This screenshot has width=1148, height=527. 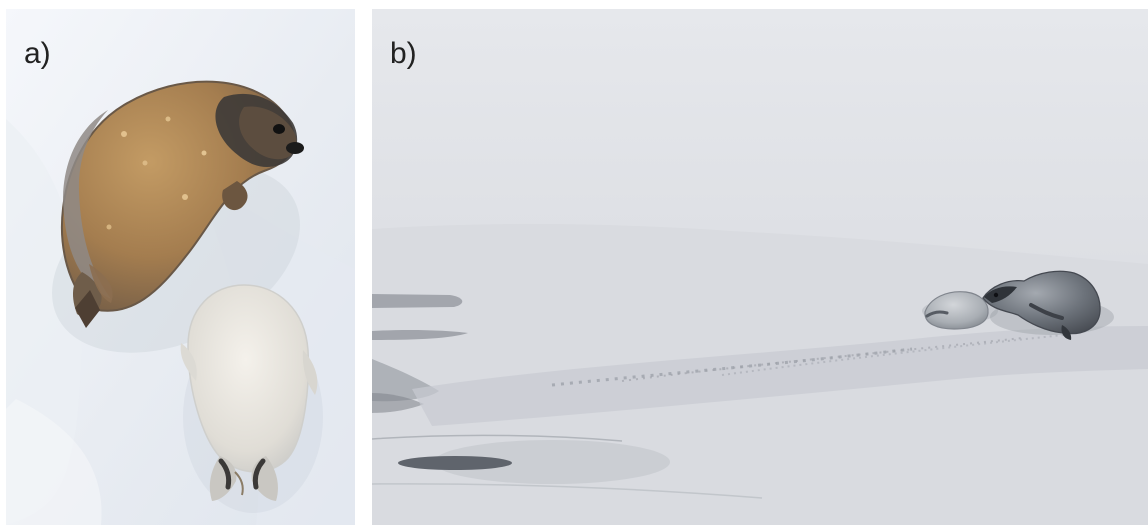 What do you see at coordinates (251, 398) in the screenshot?
I see `white-pup` at bounding box center [251, 398].